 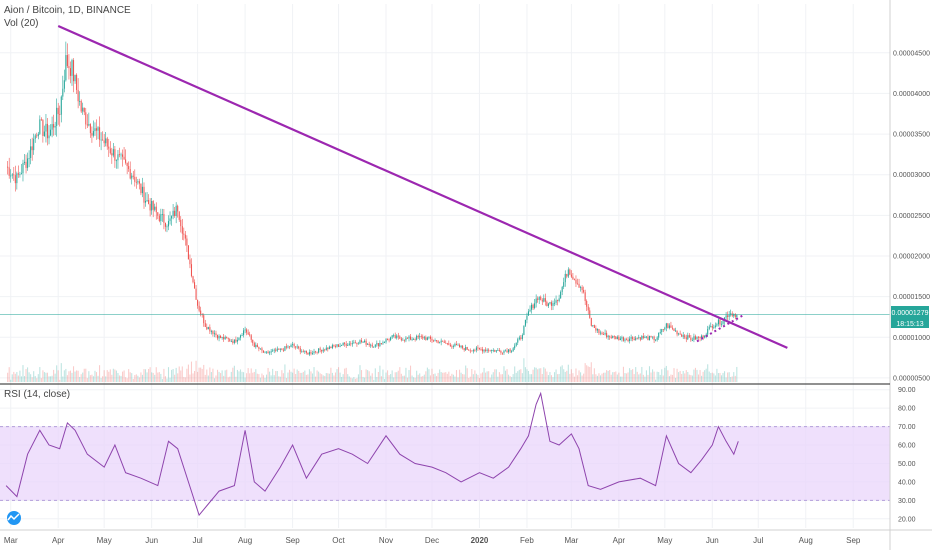 I want to click on rsi-legend: RSI (14, close), so click(x=37, y=394).